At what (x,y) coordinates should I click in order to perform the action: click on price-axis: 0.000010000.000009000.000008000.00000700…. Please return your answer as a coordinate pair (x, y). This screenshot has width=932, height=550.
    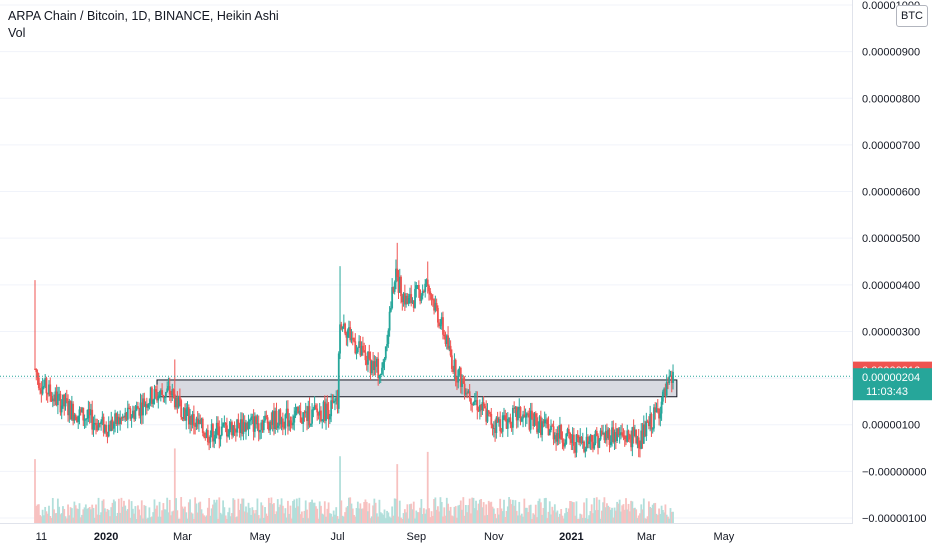
    Looking at the image, I should click on (894, 262).